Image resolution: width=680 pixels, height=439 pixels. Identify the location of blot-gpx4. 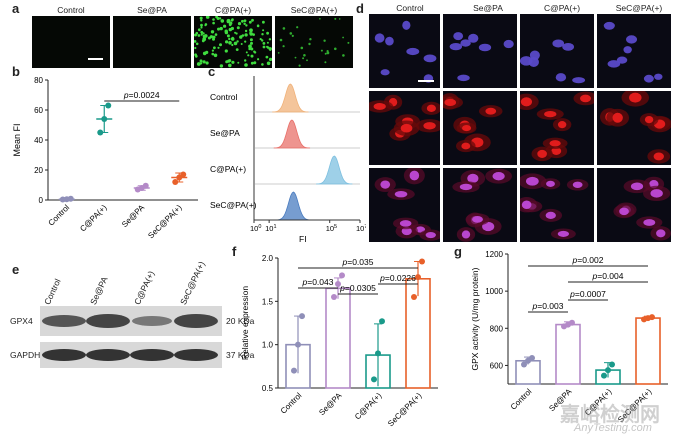
(131, 321).